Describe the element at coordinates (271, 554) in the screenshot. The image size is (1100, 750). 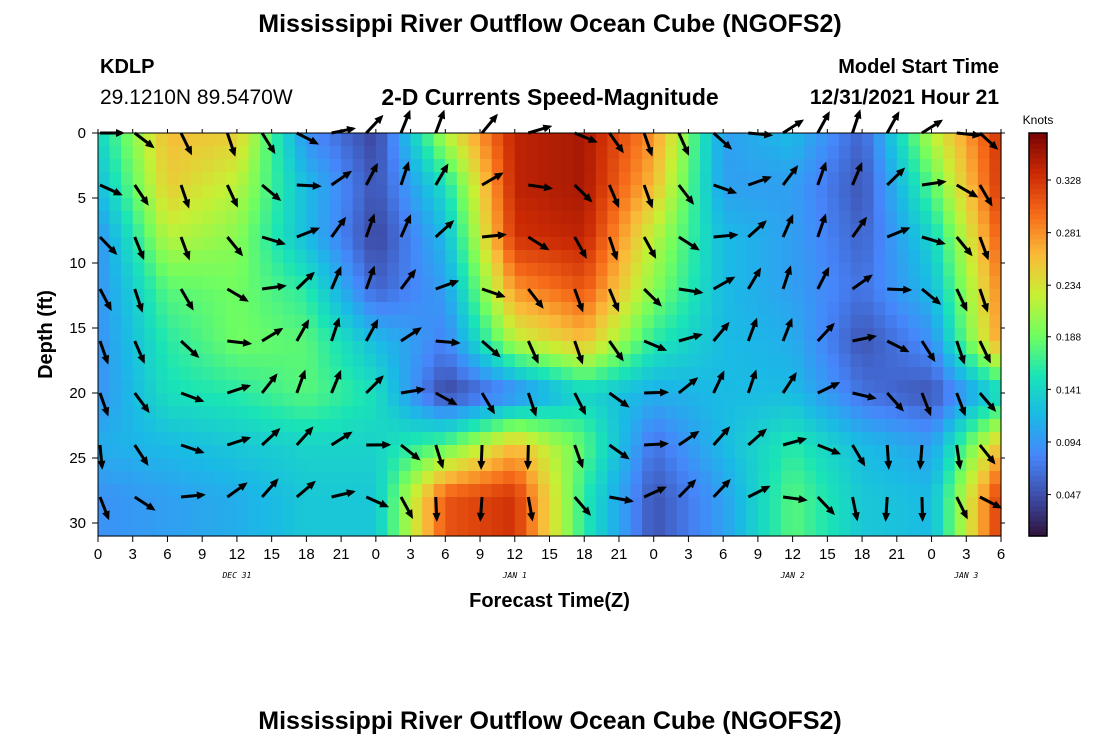
I see `x-tick-label: 15` at that location.